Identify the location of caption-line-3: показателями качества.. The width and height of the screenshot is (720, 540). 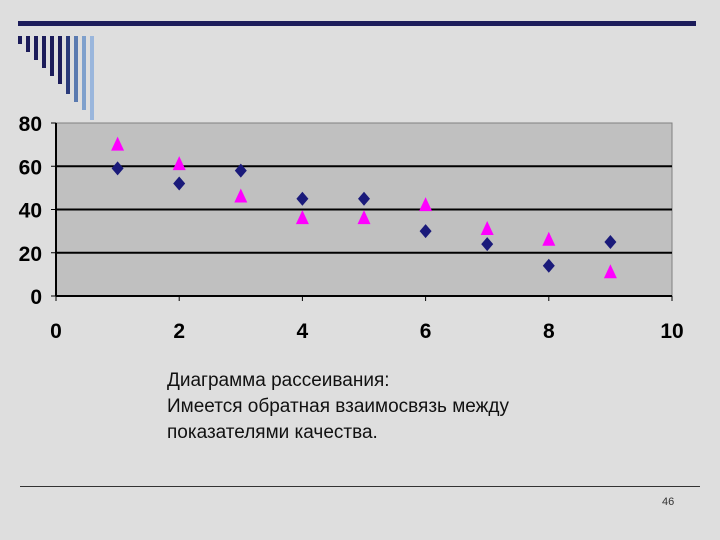
(272, 432).